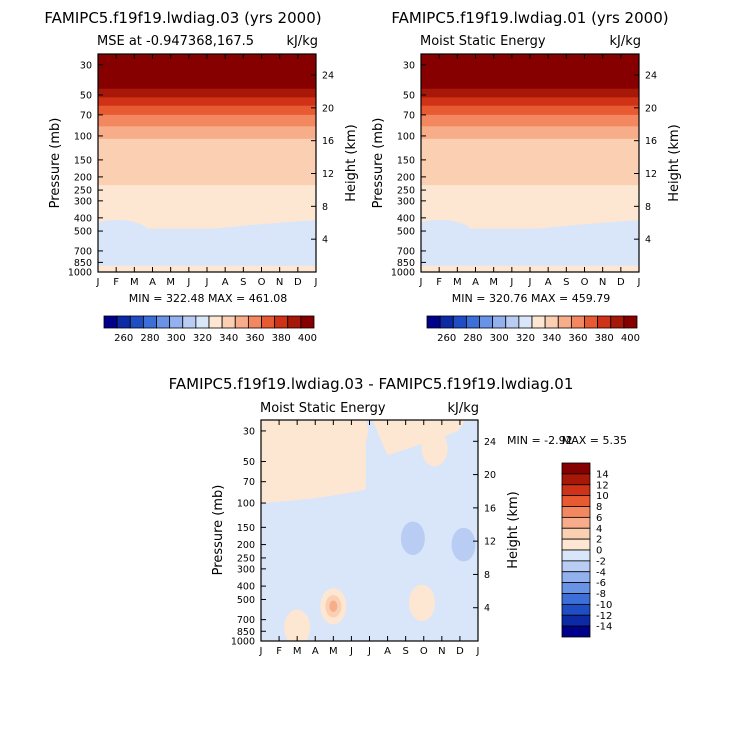  What do you see at coordinates (594, 440) in the screenshot?
I see `panel-3-stats-max: MAX = 5.35` at bounding box center [594, 440].